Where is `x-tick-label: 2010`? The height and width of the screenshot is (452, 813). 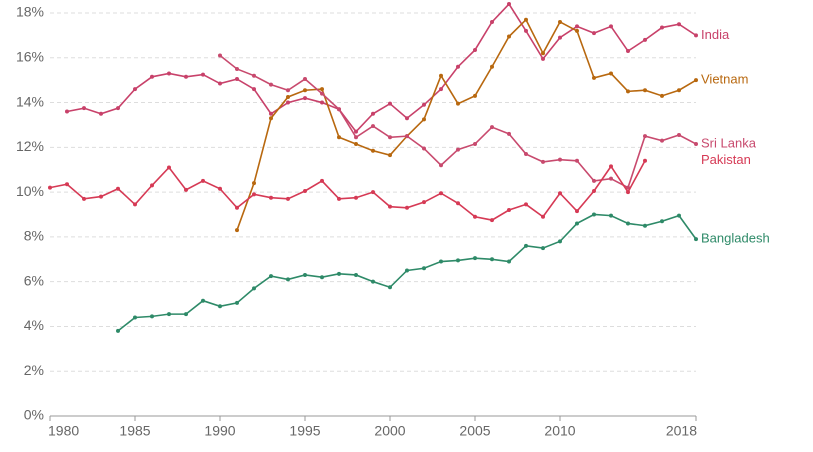
x-tick-label: 2010 is located at coordinates (559, 431).